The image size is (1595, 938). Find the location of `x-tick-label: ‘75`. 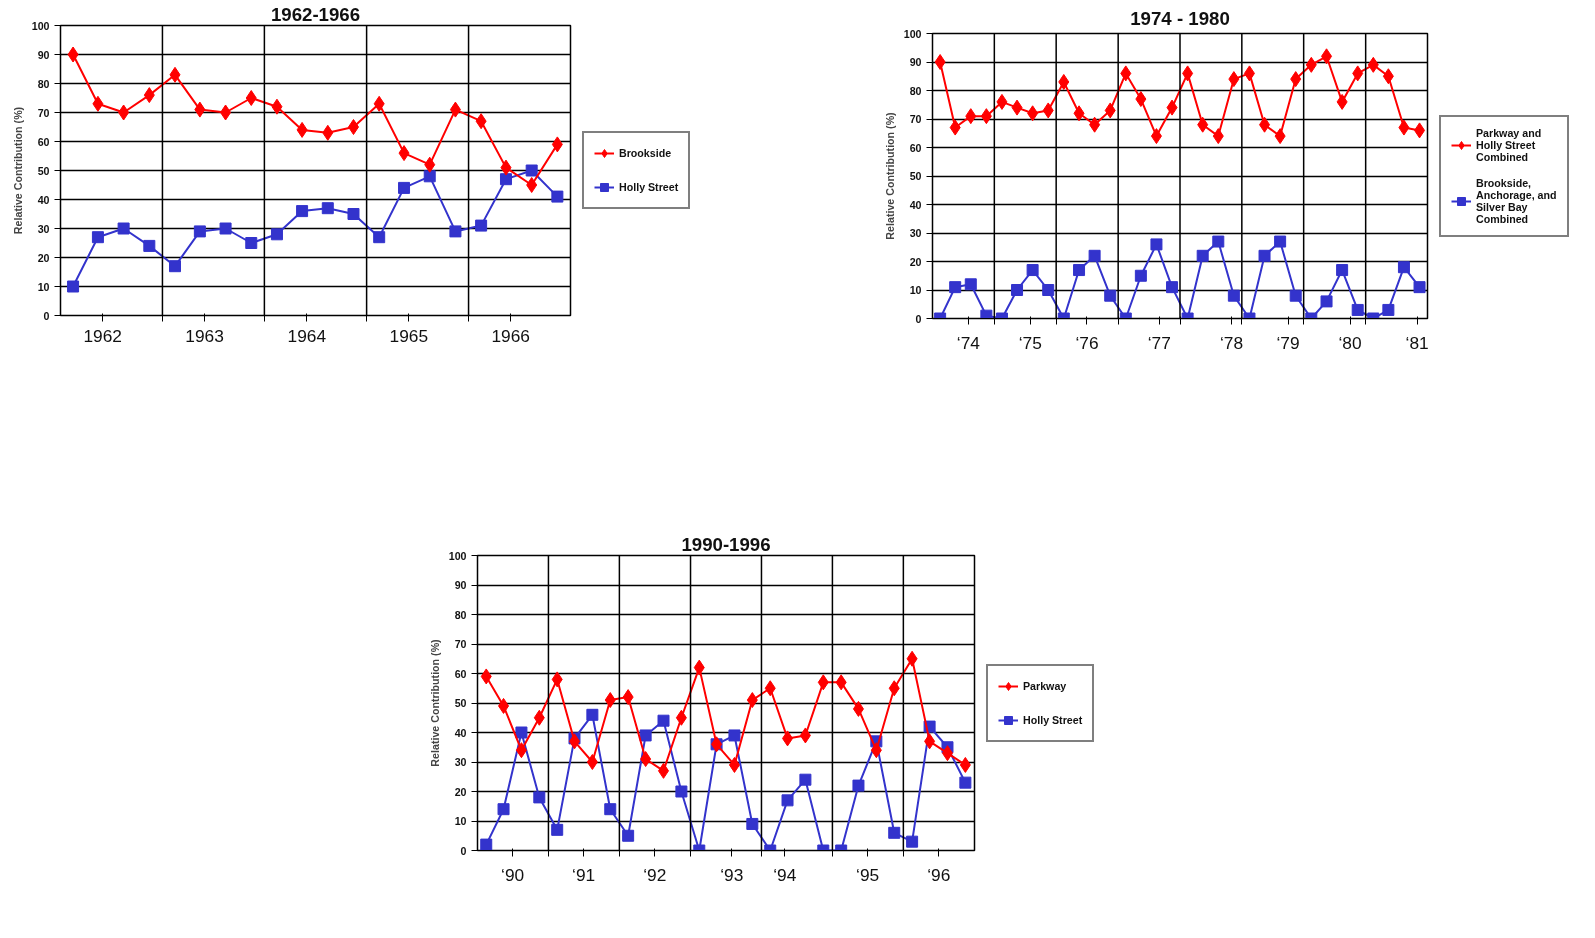

x-tick-label: ‘75 is located at coordinates (1030, 342).